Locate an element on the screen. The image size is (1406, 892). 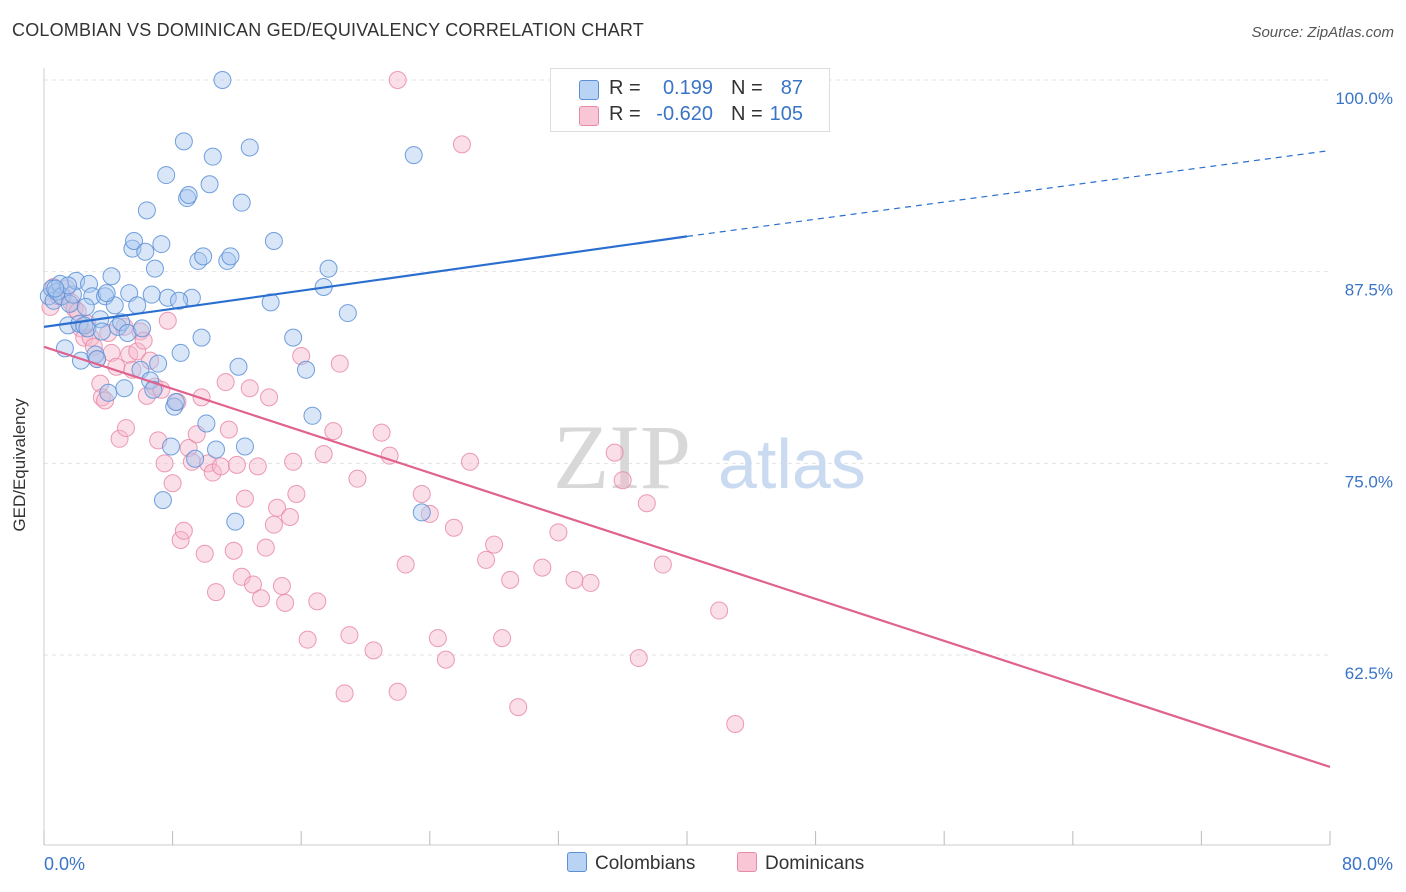
x-tick-label: 80.0% is located at coordinates (1367, 864).